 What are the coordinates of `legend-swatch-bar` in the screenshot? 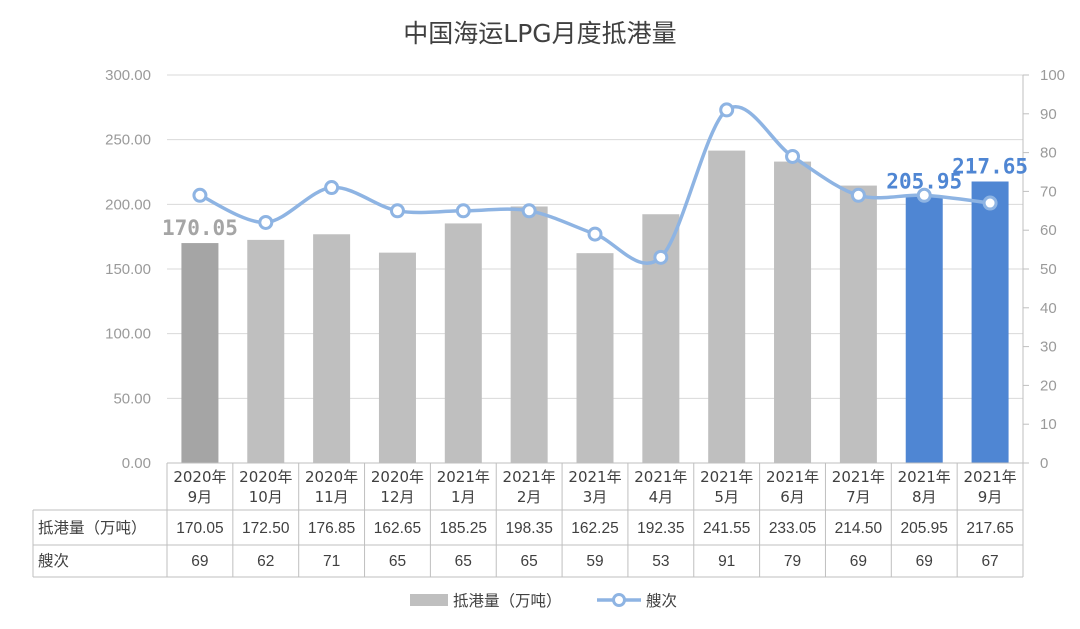 It's located at (429, 600).